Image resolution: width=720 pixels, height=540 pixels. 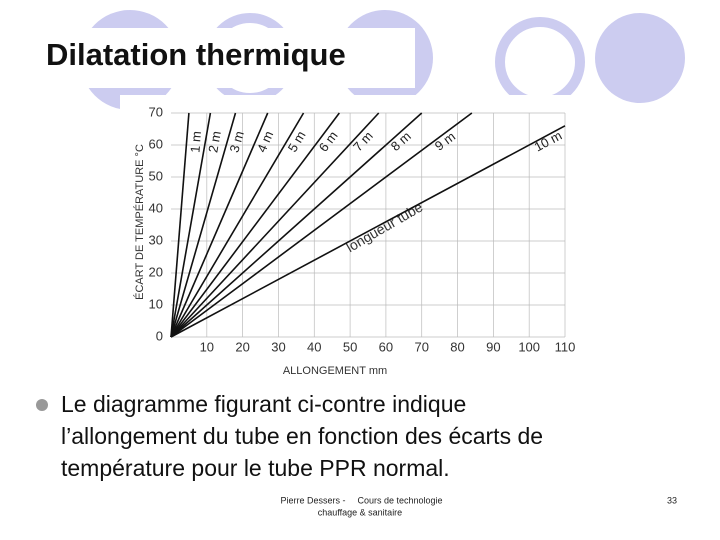 I want to click on bullet-text: Le diagramme figurant ci-contre indique, so click(x=263, y=404).